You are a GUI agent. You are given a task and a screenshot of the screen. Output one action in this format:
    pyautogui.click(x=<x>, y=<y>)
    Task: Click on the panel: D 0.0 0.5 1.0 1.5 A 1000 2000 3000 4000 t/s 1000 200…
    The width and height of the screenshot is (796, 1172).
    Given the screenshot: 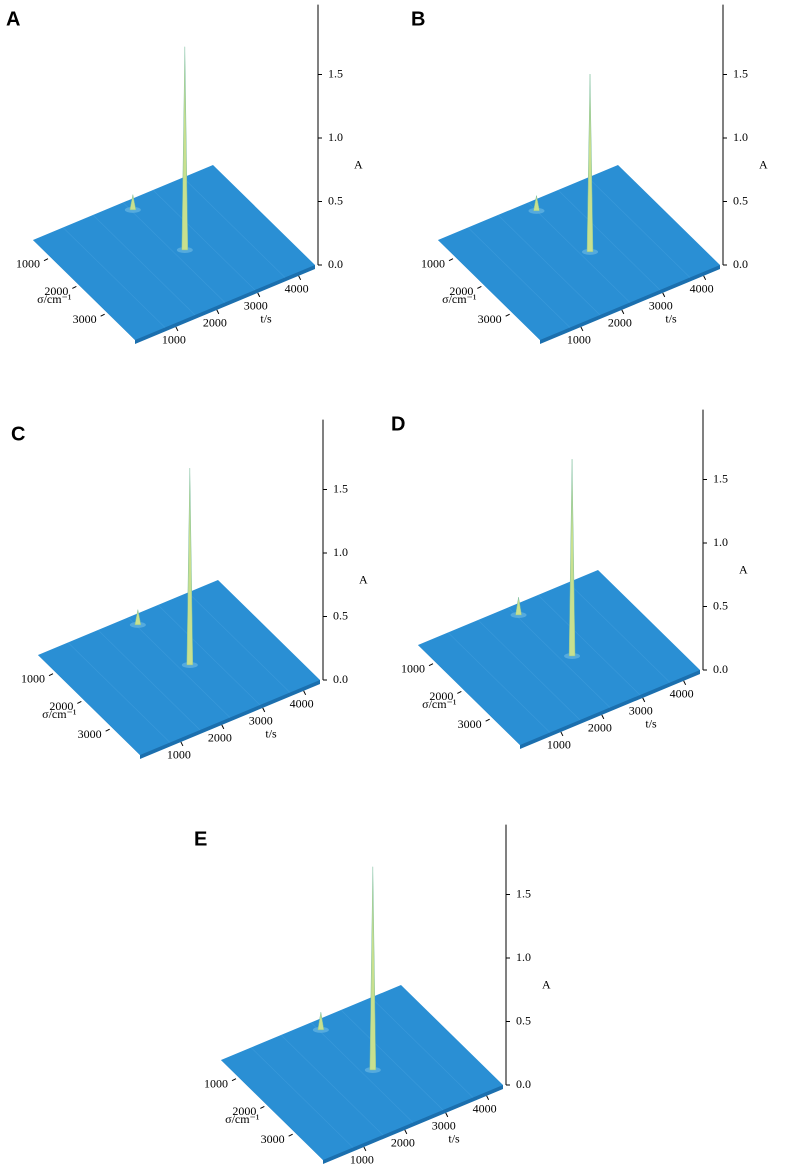 What is the action you would take?
    pyautogui.click(x=569, y=580)
    